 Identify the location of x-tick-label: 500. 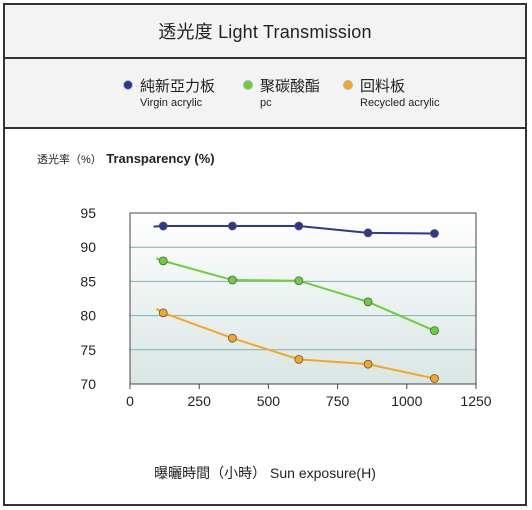
(269, 401).